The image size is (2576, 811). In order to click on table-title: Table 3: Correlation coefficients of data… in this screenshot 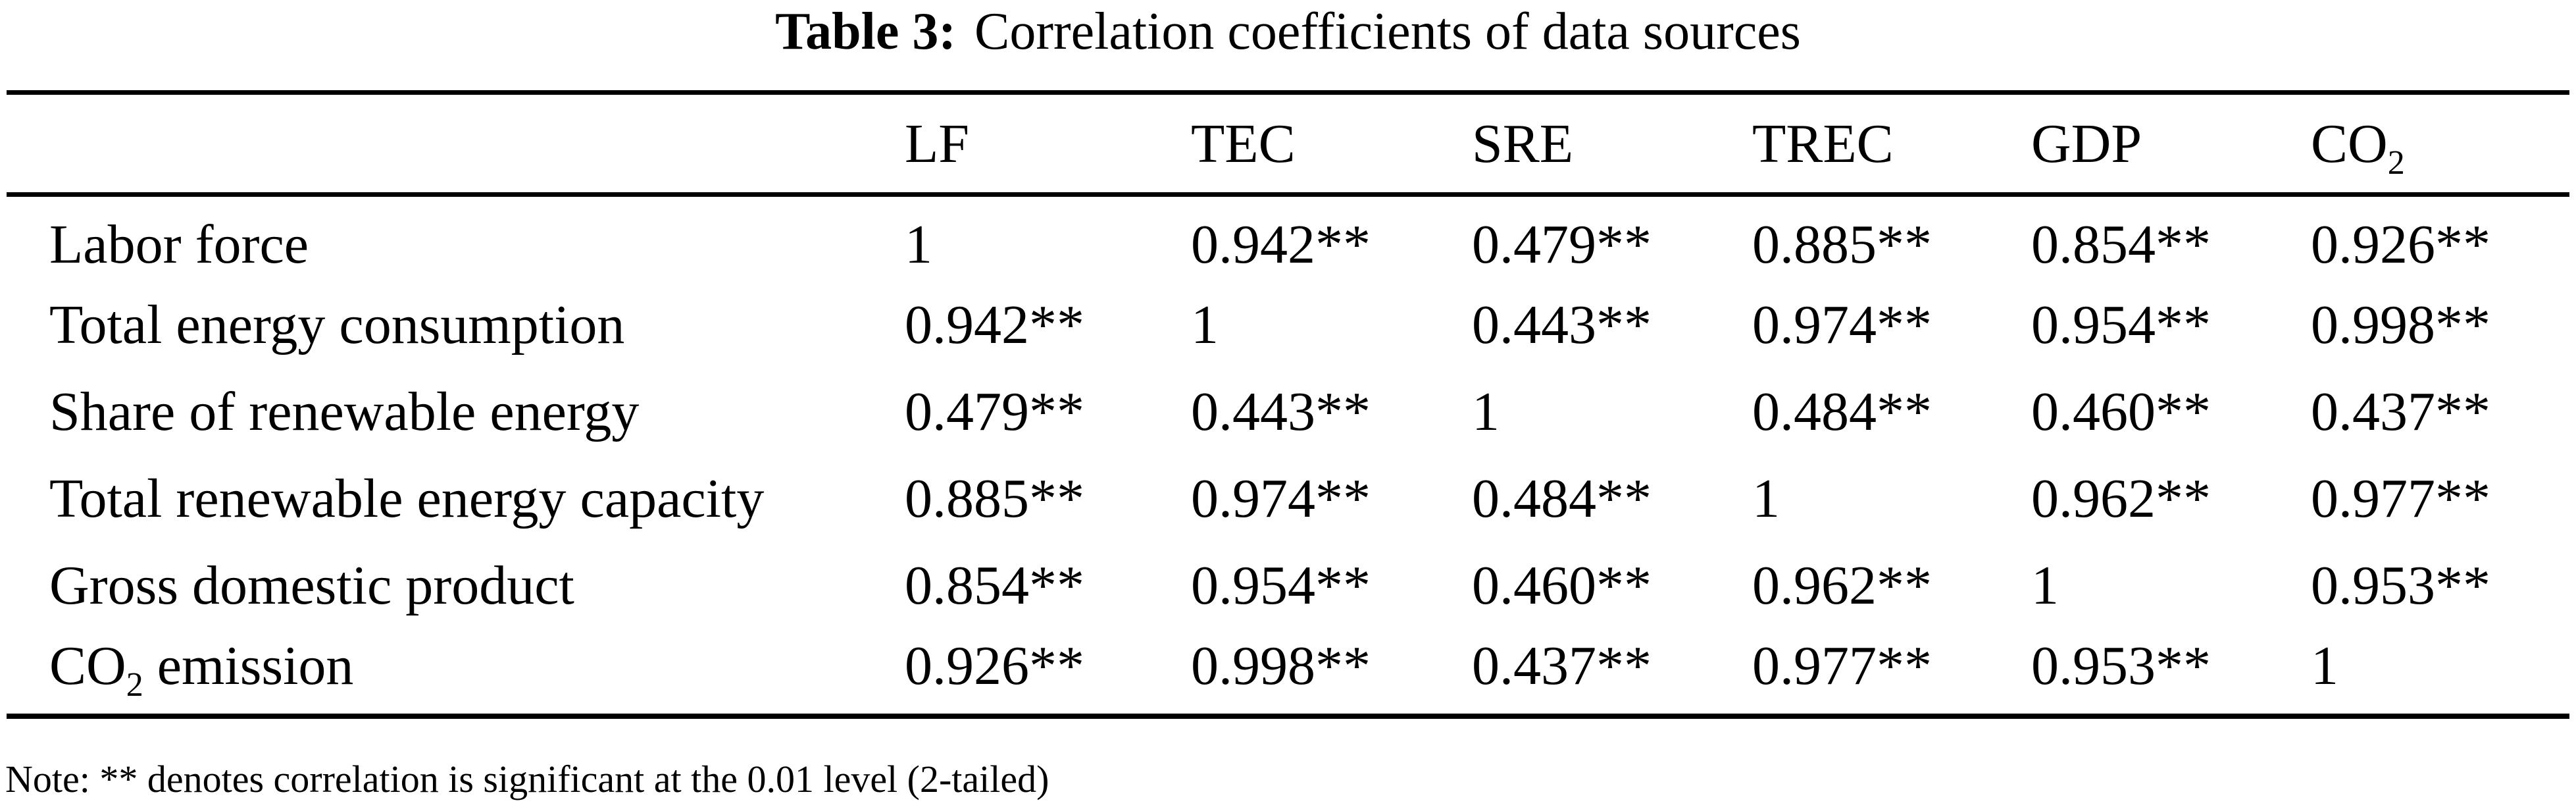, I will do `click(1288, 31)`.